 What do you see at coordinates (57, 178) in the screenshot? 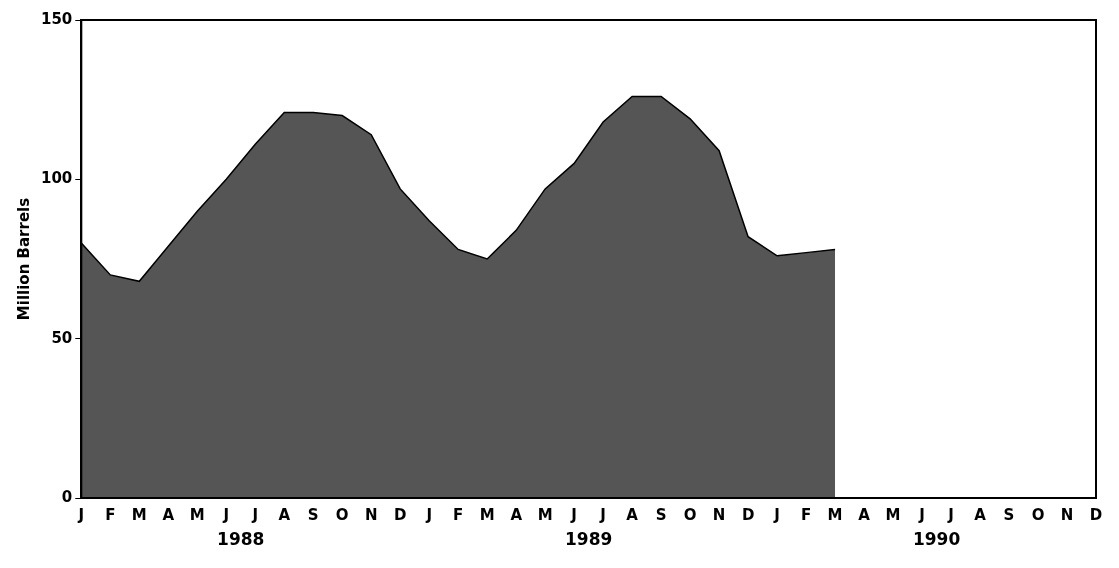
I see `y-tick-label: 100` at bounding box center [57, 178].